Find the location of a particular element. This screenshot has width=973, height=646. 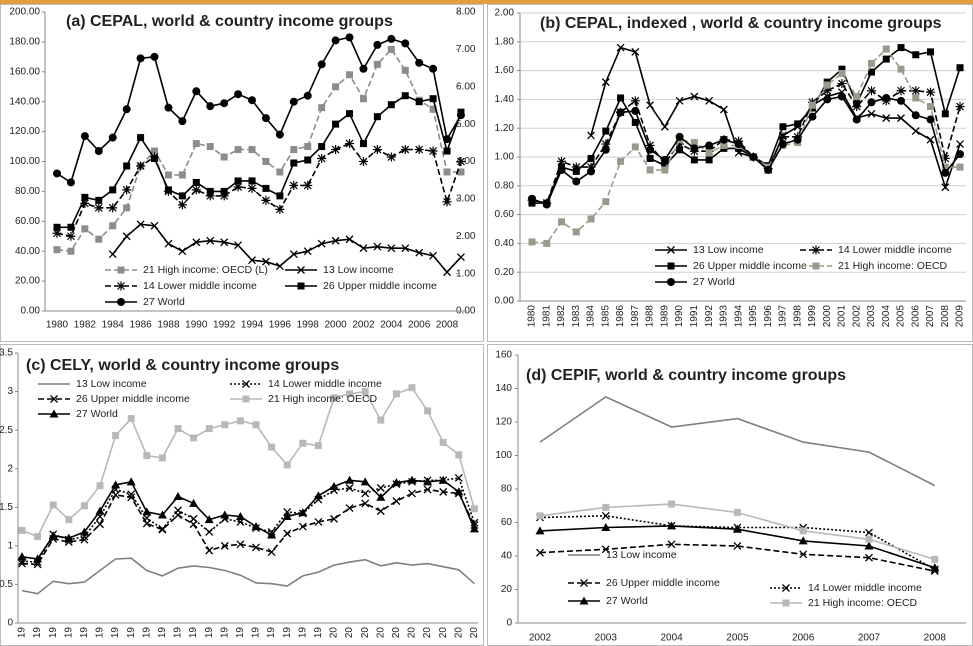

y-tick-label: 4.00 is located at coordinates (466, 161).